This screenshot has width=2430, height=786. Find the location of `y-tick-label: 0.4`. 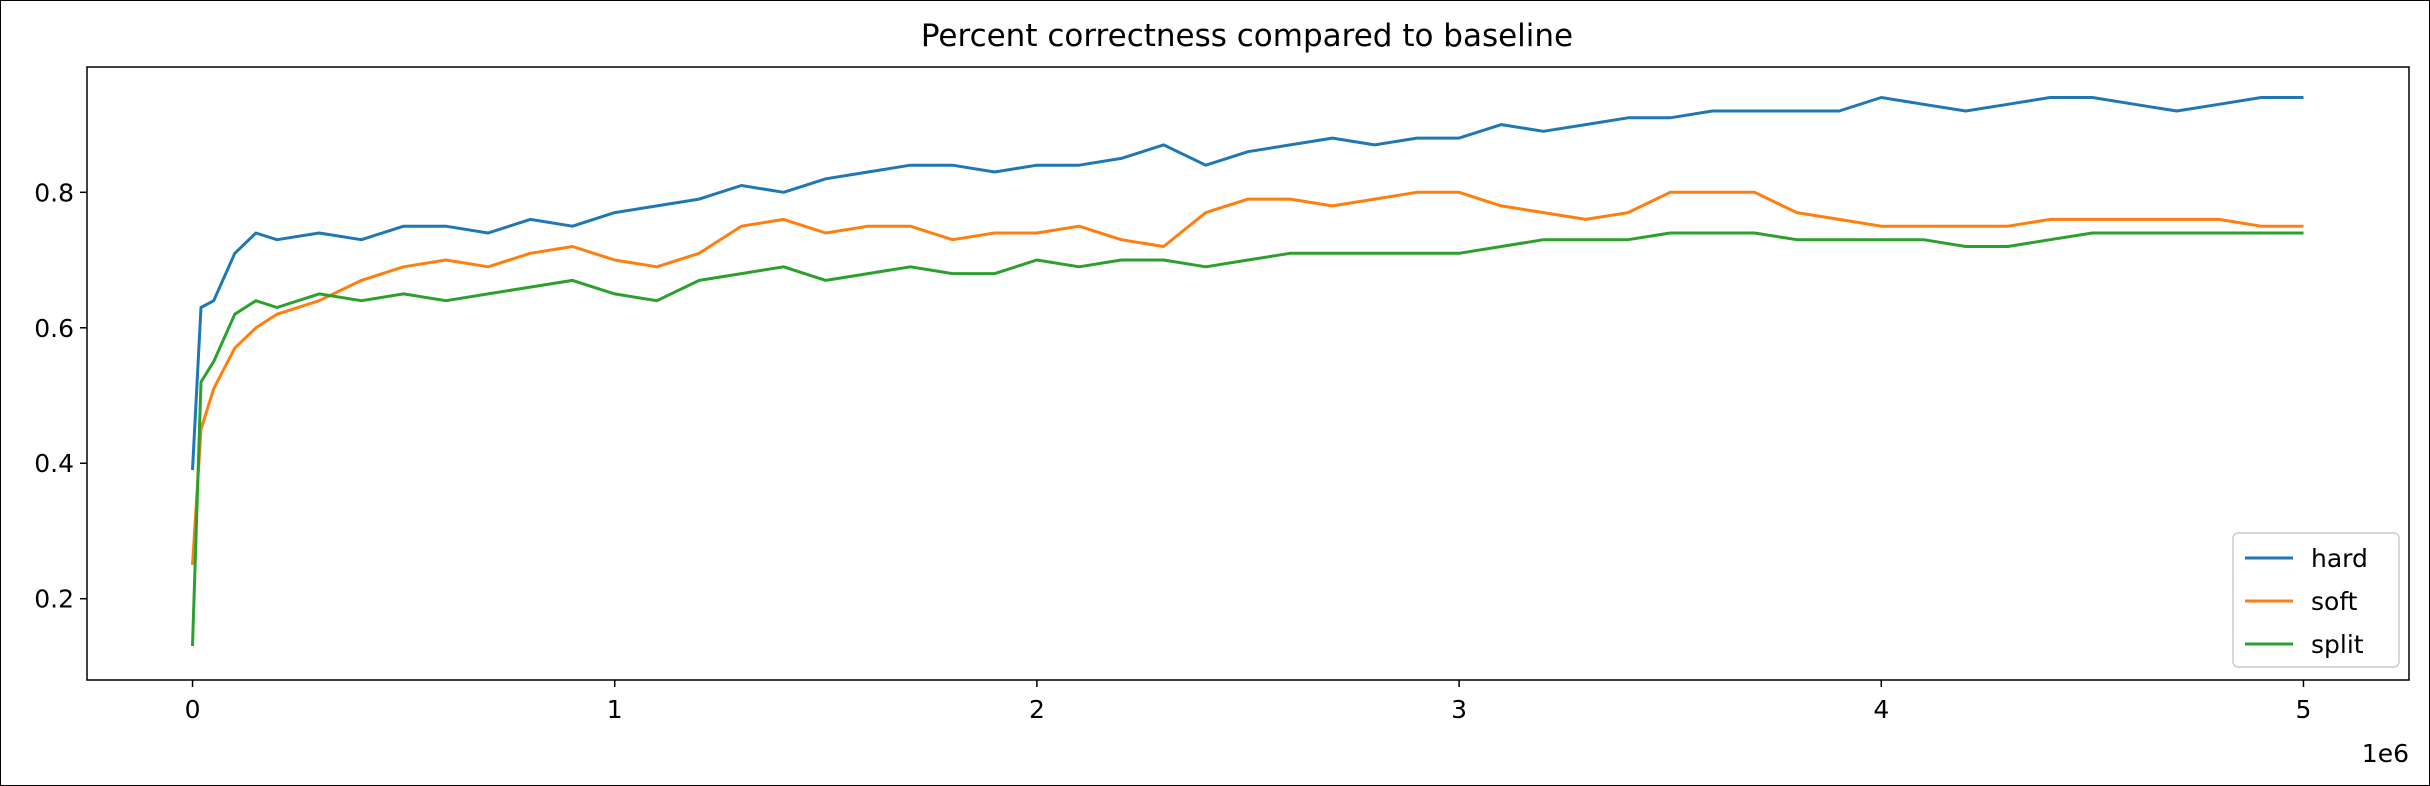

y-tick-label: 0.4 is located at coordinates (54, 463).